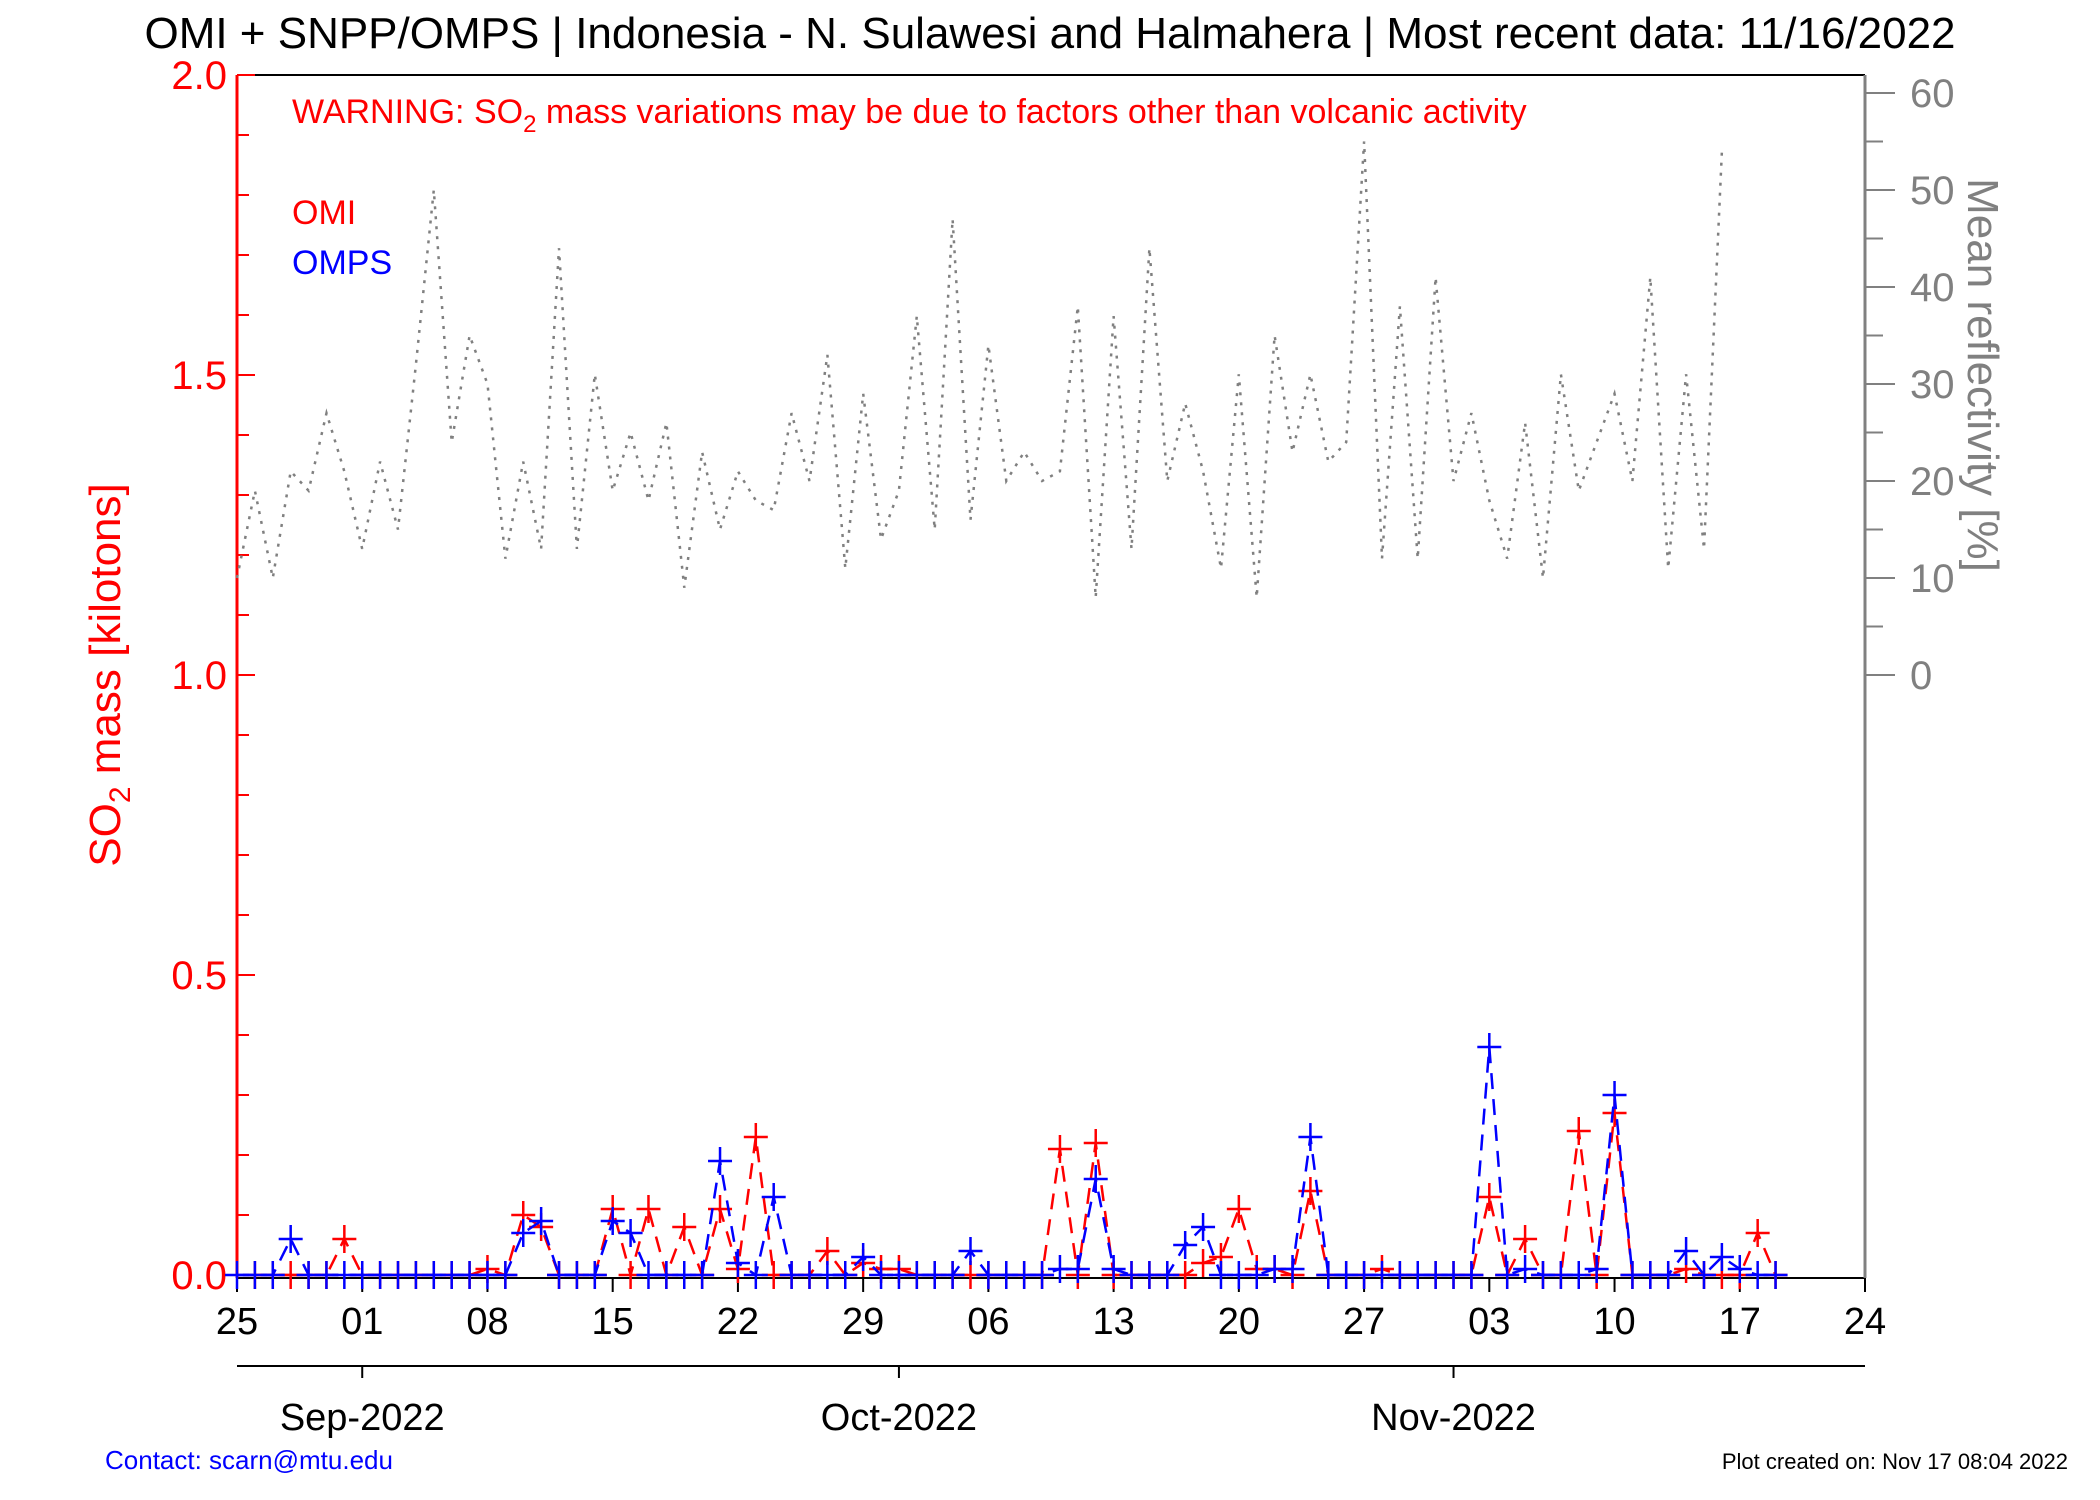 The width and height of the screenshot is (2100, 1500). Describe the element at coordinates (899, 1418) in the screenshot. I see `month-label: Oct-2022` at that location.